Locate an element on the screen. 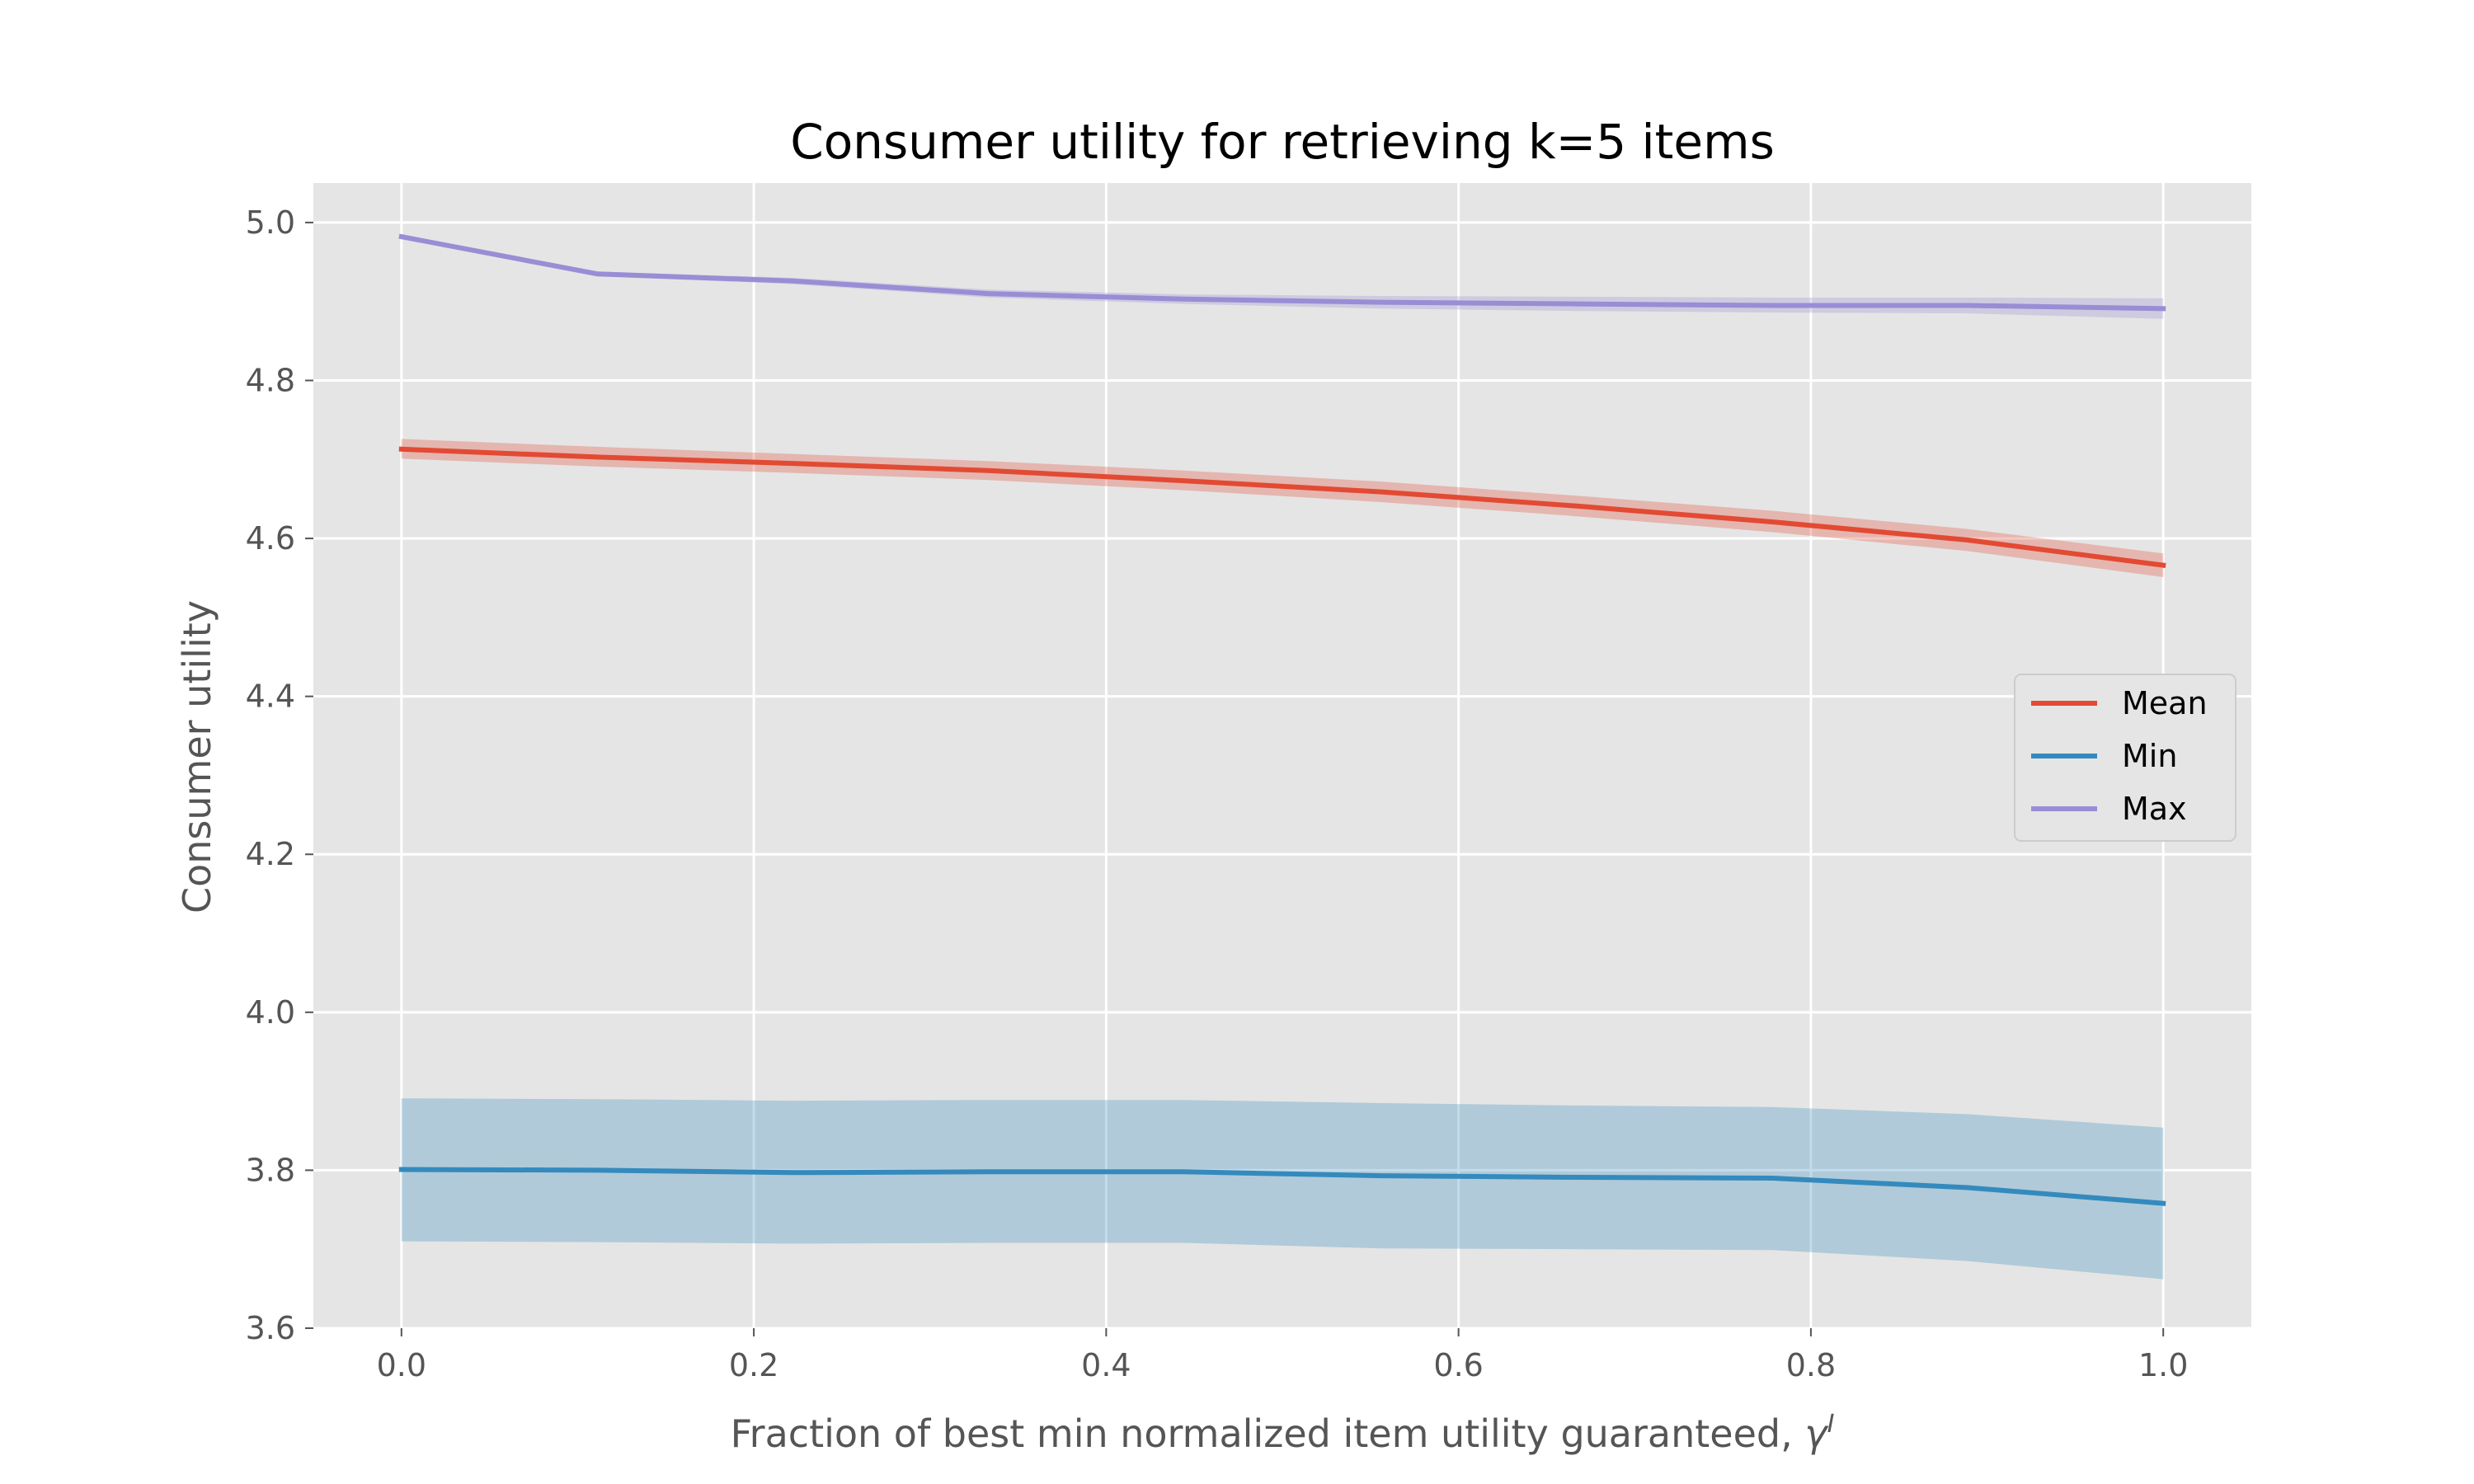  y-tick-label: 4.2 is located at coordinates (270, 854).